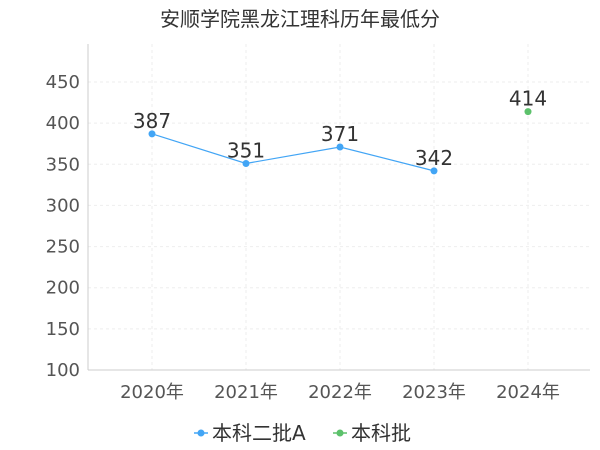 This screenshot has width=600, height=450. Describe the element at coordinates (63, 82) in the screenshot. I see `y-tick-label: 450` at that location.